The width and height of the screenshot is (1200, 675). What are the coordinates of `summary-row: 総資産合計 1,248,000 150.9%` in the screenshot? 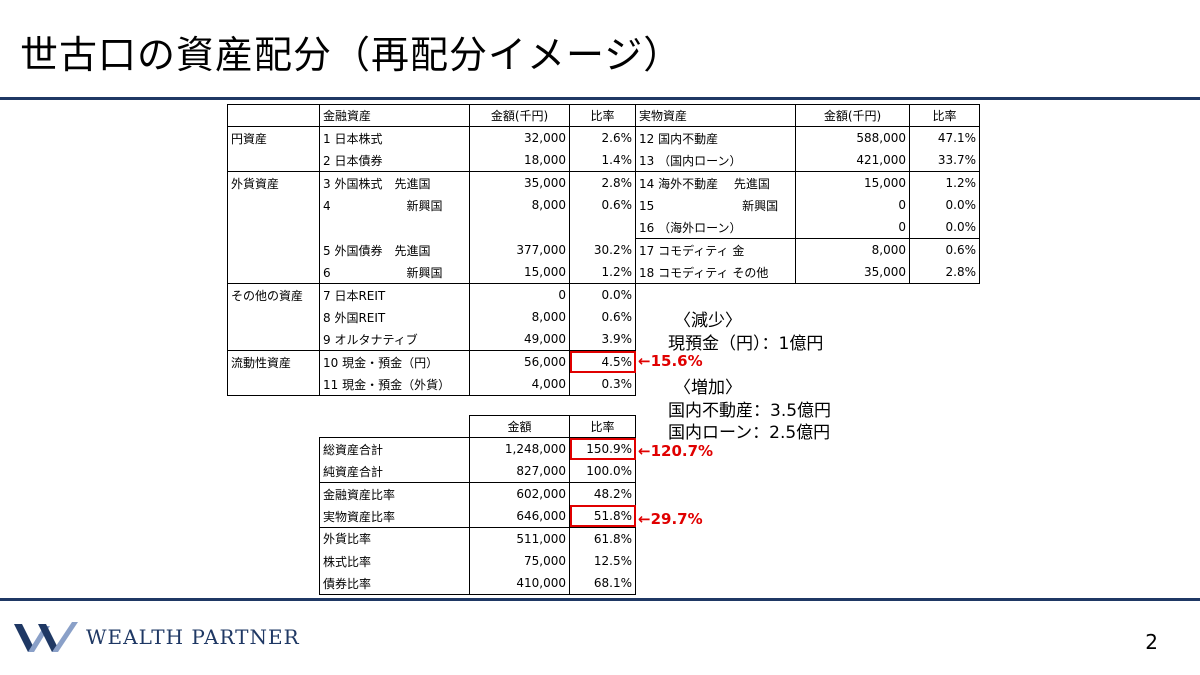 It's located at (477, 449).